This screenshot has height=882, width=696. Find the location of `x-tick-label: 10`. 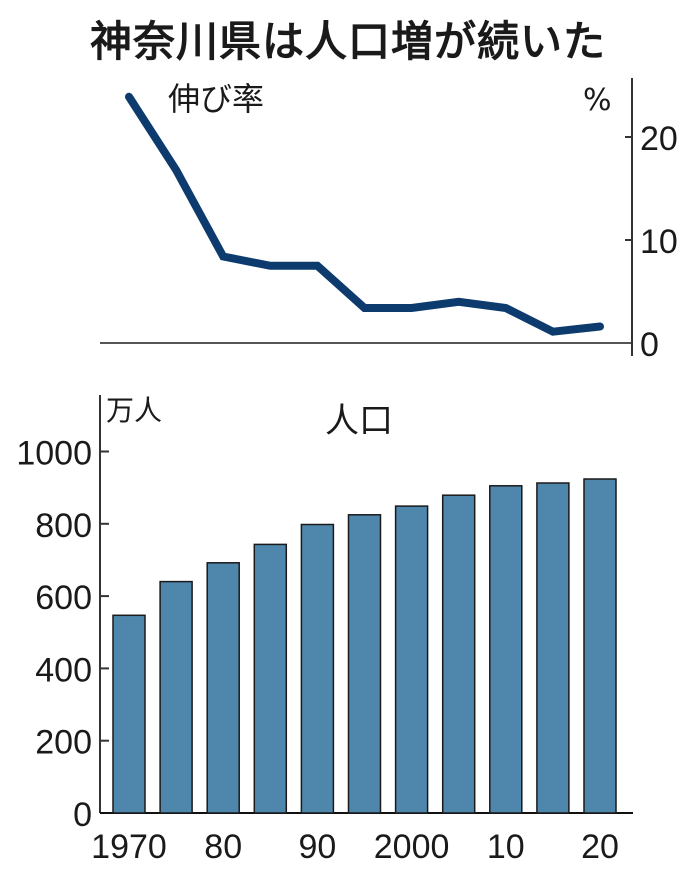

x-tick-label: 10 is located at coordinates (506, 847).